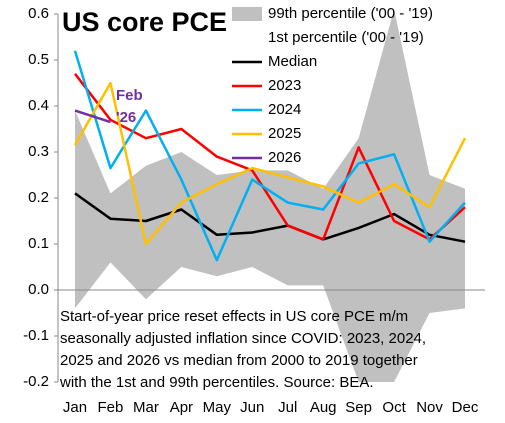 This screenshot has width=505, height=423. Describe the element at coordinates (146, 407) in the screenshot. I see `x-tick-label: Mar` at that location.